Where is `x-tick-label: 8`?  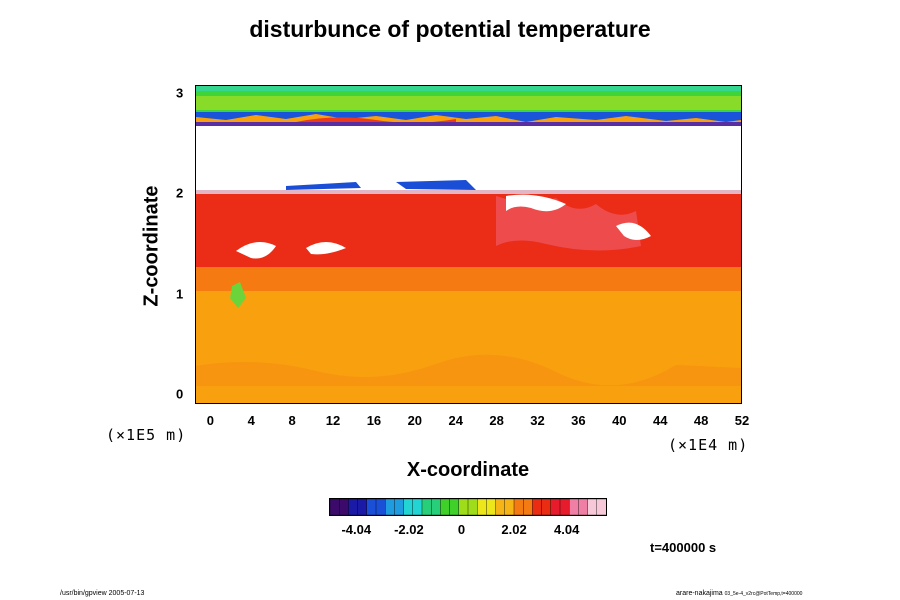
x-tick-label: 8 is located at coordinates (292, 420).